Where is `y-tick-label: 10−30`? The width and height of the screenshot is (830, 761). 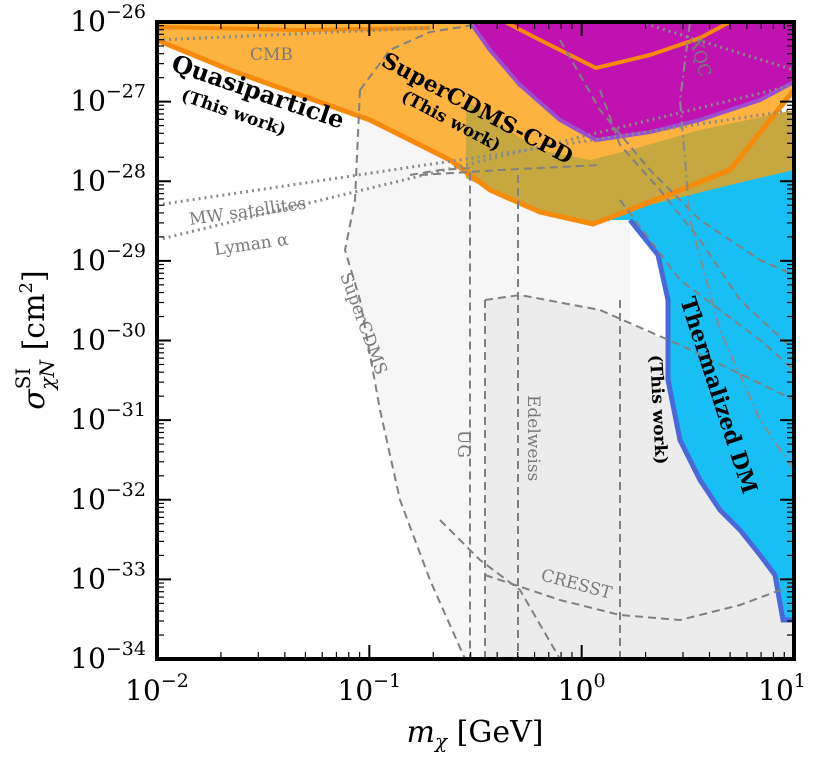
y-tick-label: 10−30 is located at coordinates (108, 338).